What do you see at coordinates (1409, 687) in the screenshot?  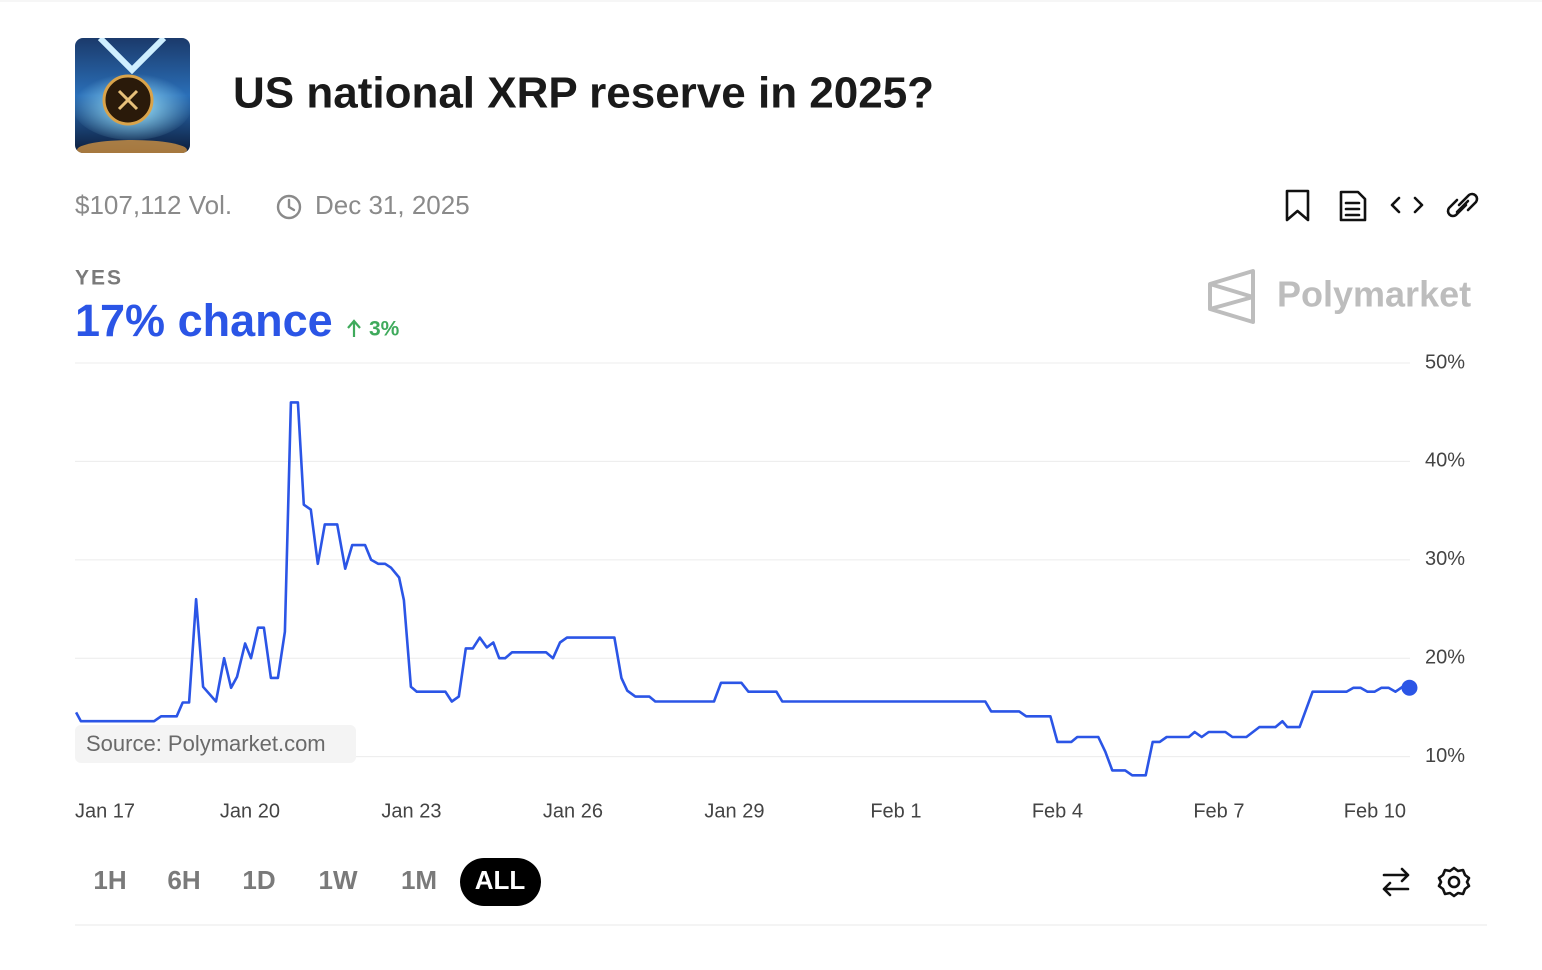 I see `last-point` at bounding box center [1409, 687].